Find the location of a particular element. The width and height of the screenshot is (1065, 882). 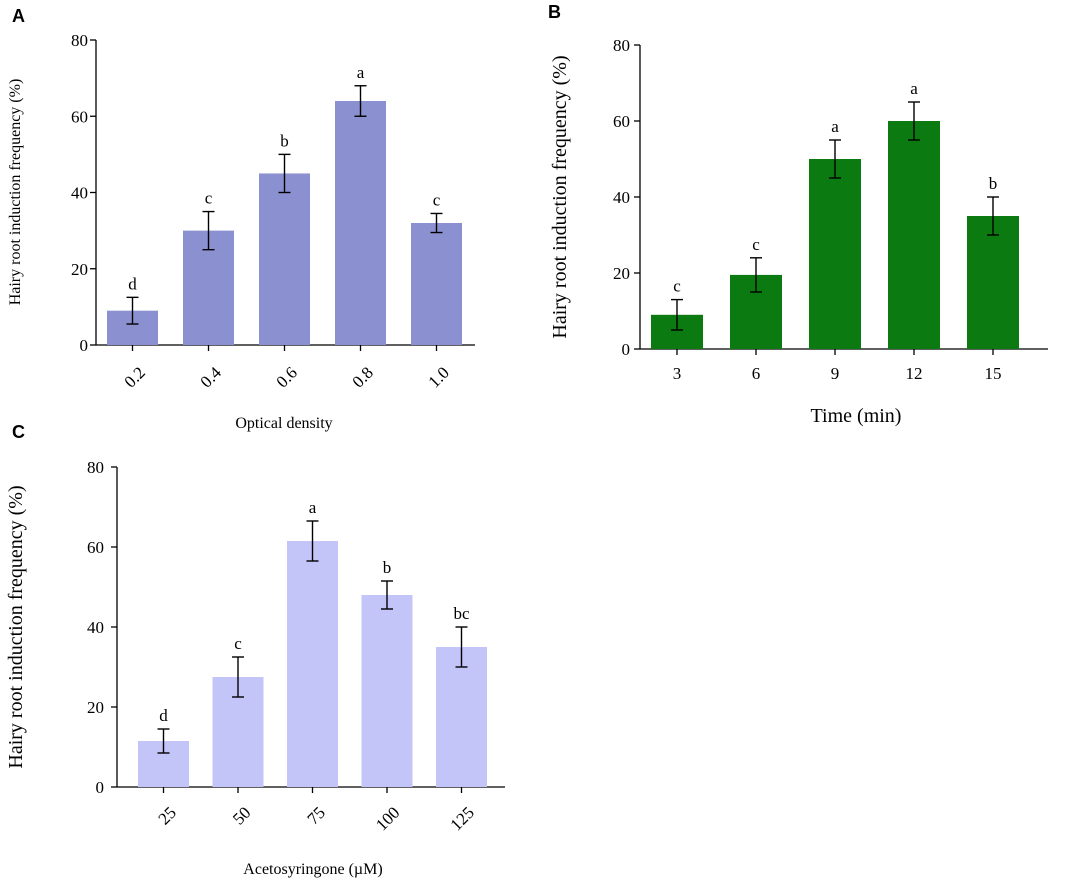

panel-label: A is located at coordinates (18, 16).